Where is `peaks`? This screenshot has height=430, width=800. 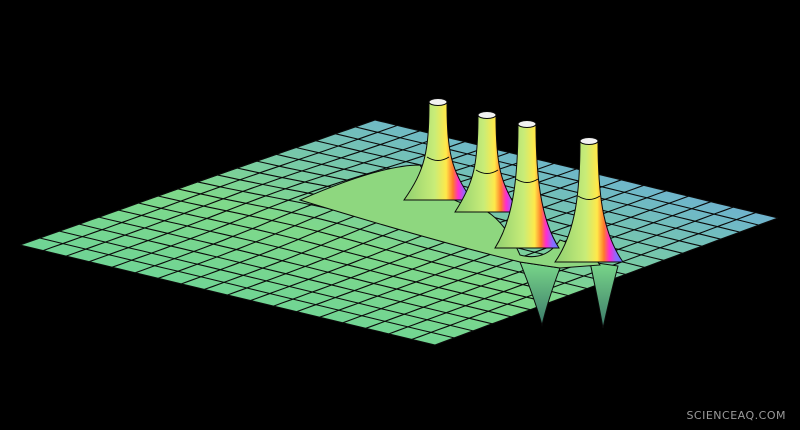
peaks is located at coordinates (513, 180).